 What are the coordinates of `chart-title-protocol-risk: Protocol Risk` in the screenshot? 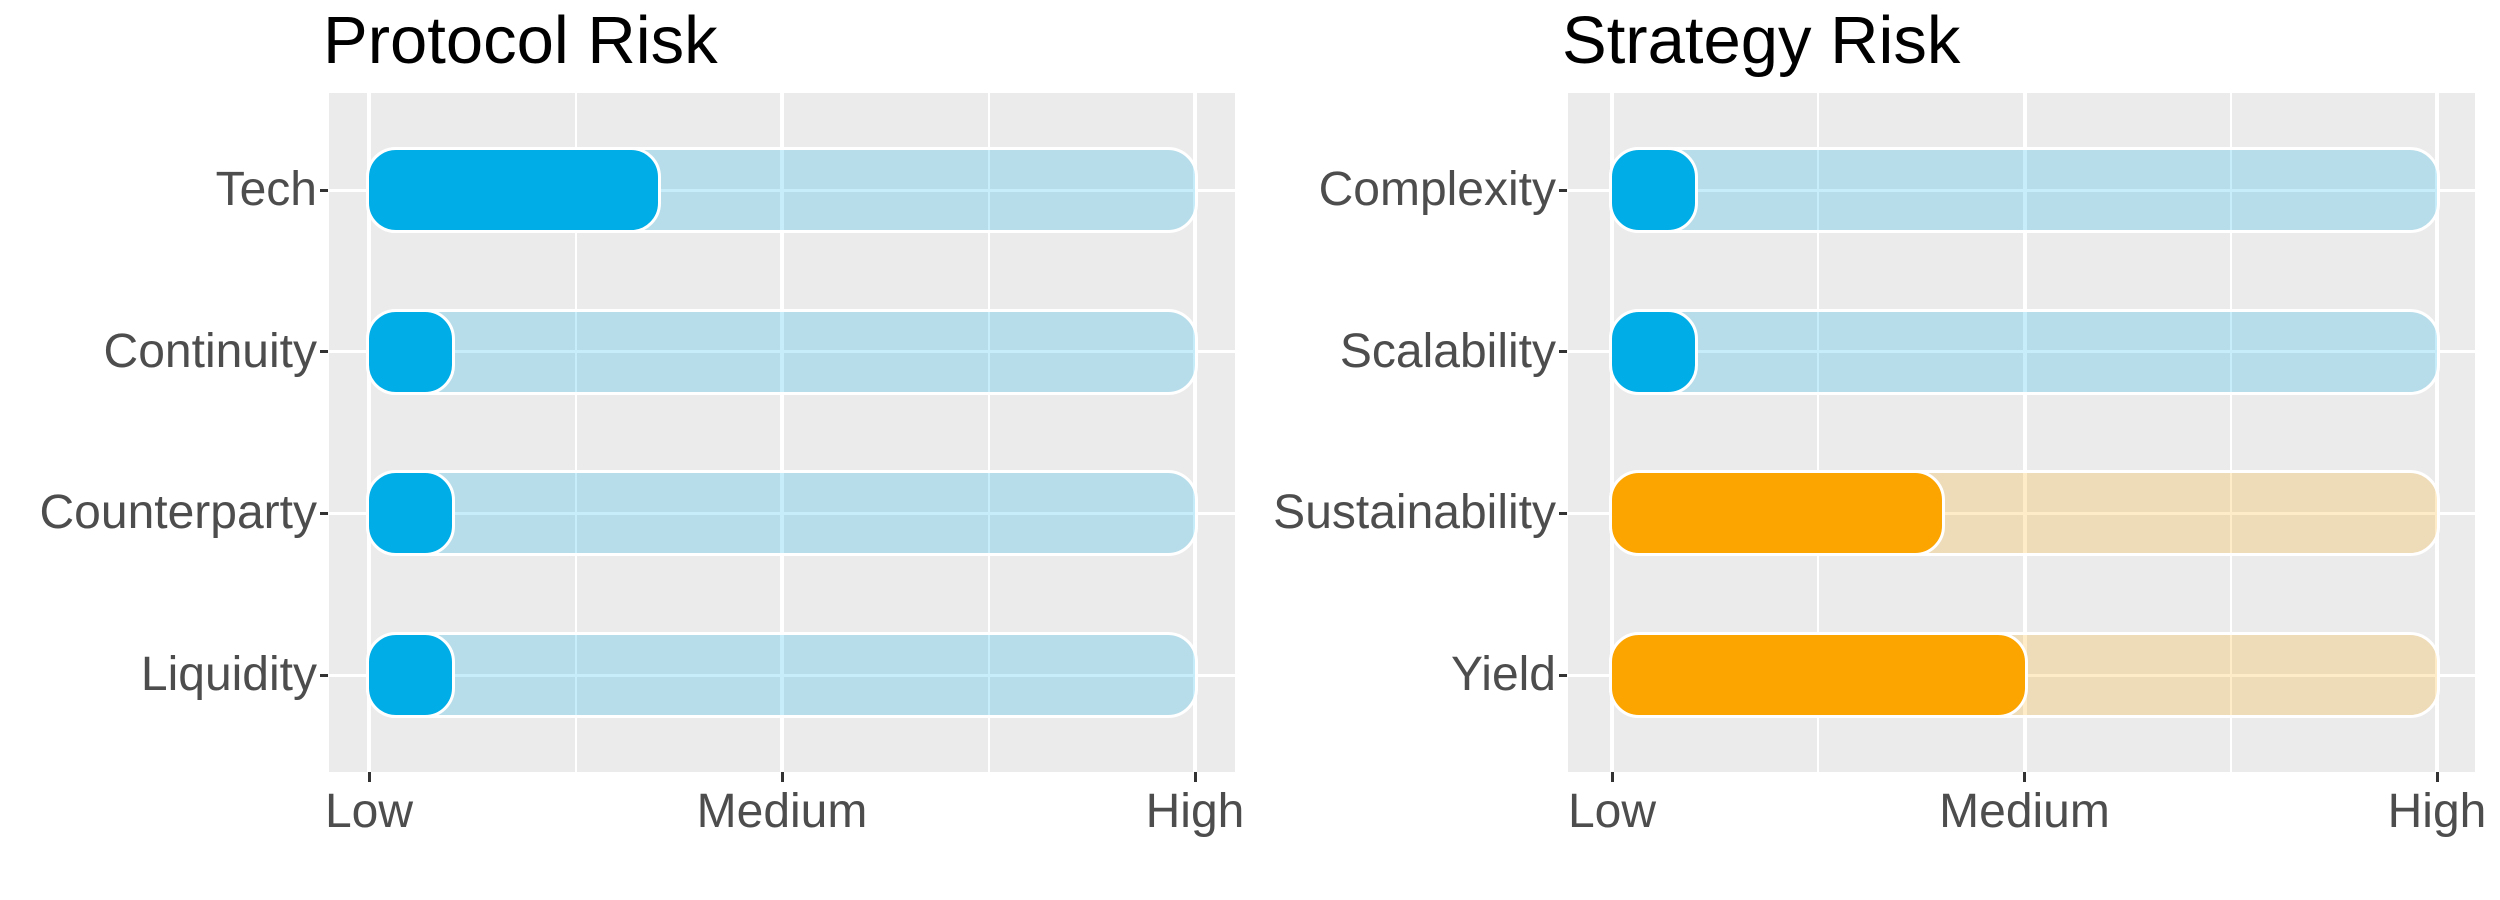 It's located at (520, 40).